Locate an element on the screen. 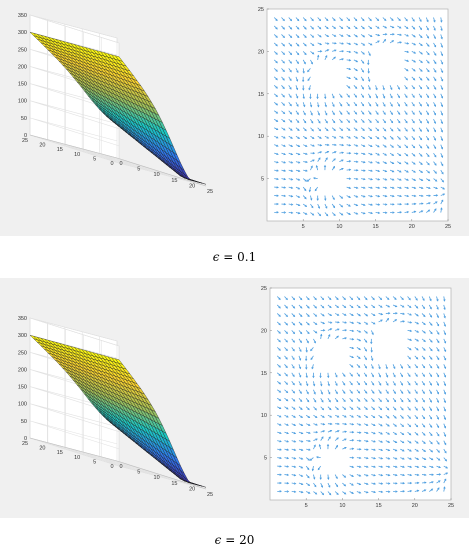 The height and width of the screenshot is (553, 469). x-tick-label: 20 is located at coordinates (192, 489).